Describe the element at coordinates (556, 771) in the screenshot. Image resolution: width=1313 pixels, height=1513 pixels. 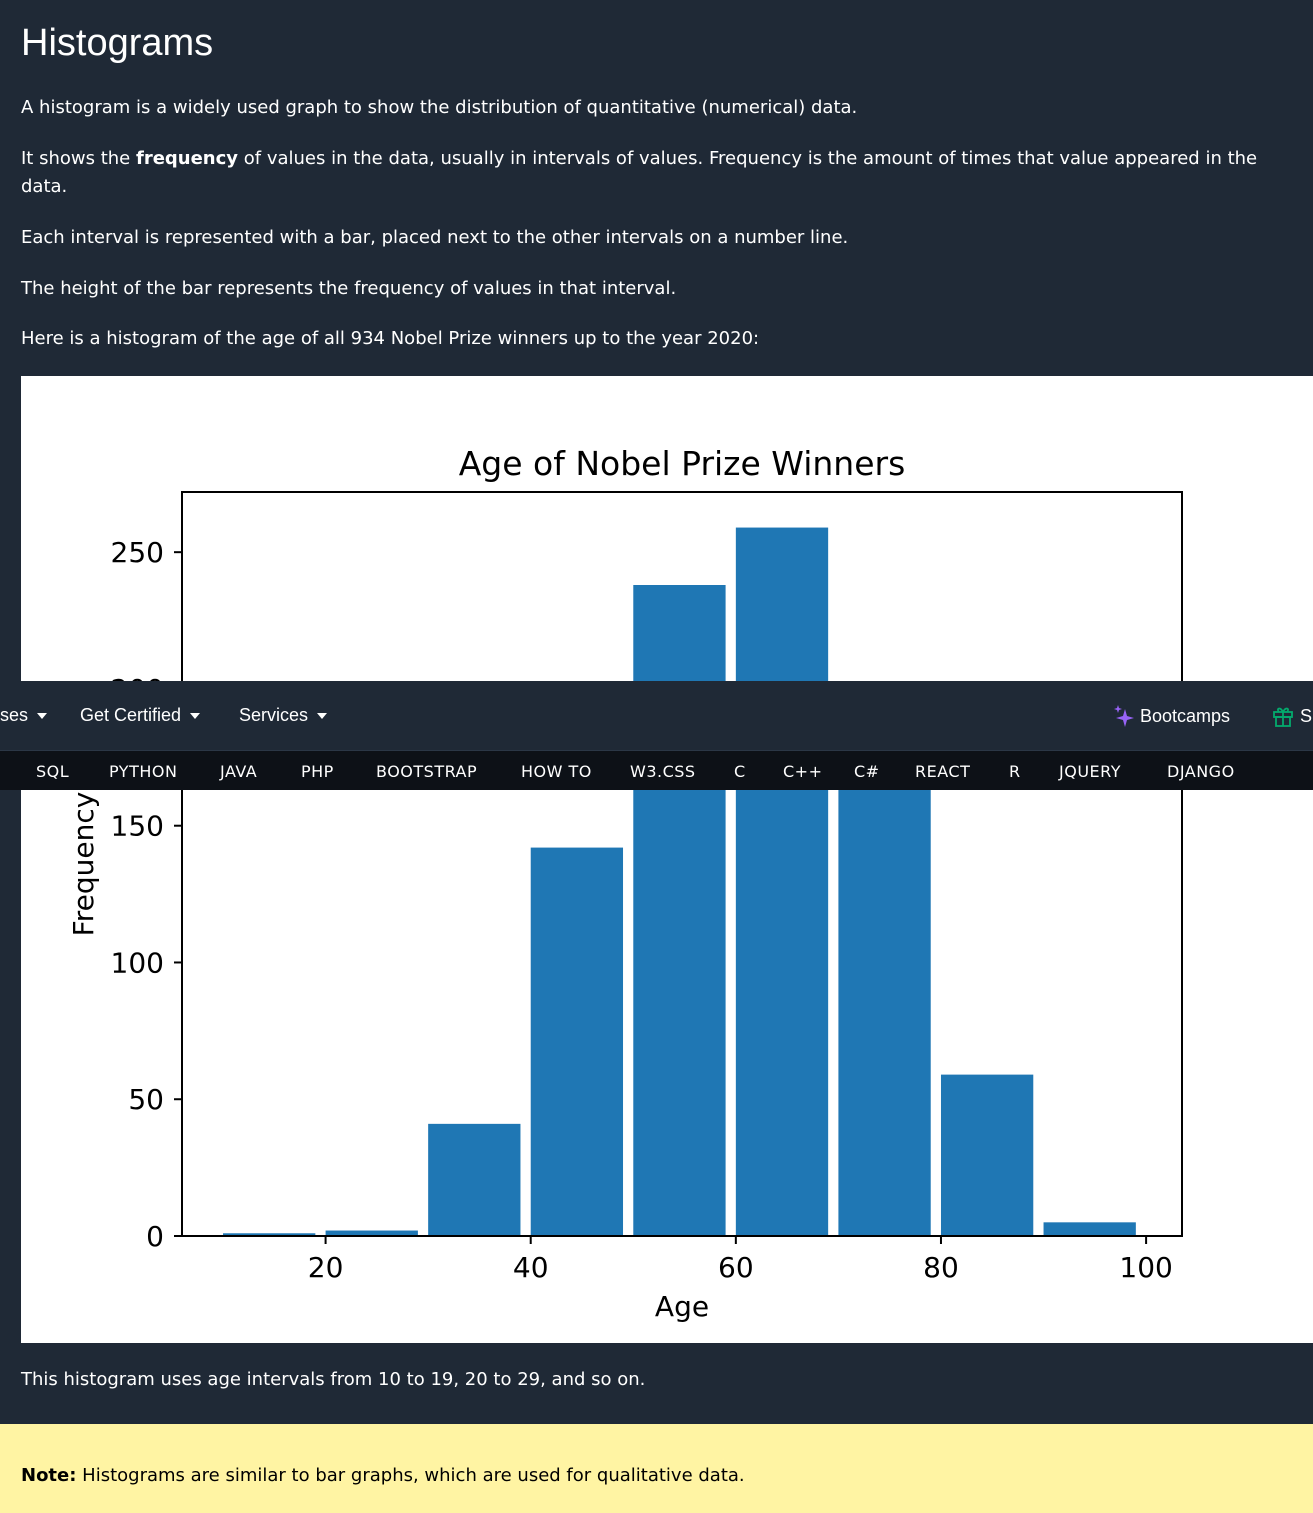
I see `subnav-link-how-to: HOW TO` at that location.